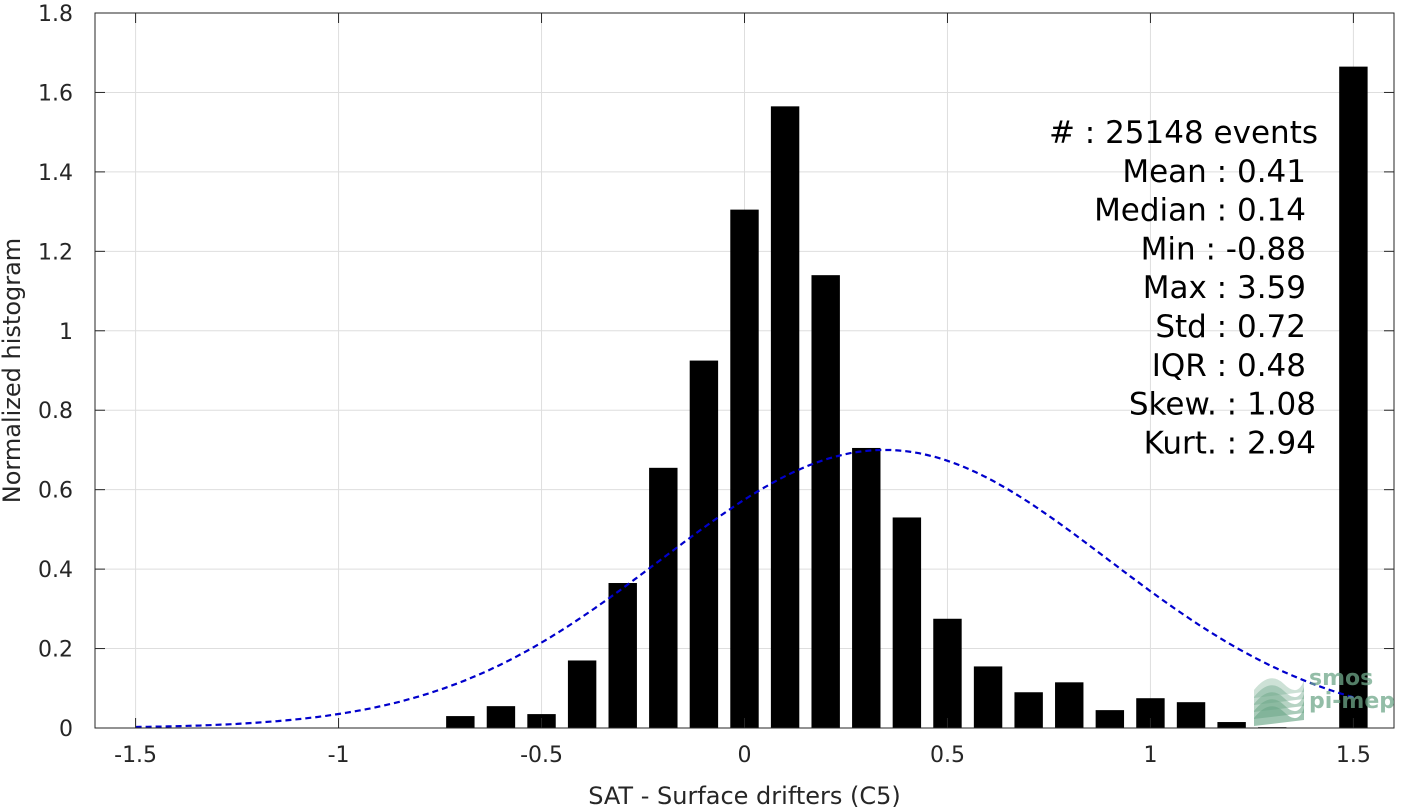 The height and width of the screenshot is (809, 1408). What do you see at coordinates (947, 755) in the screenshot?
I see `x-tick-label: 0.5` at bounding box center [947, 755].